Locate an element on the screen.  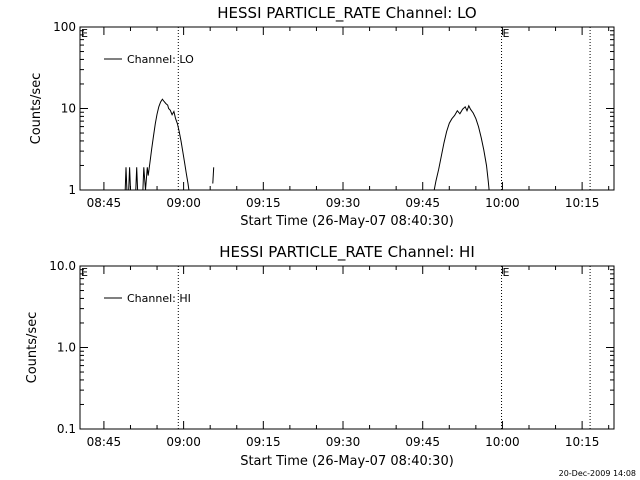
y-tick-label: 1.0 is located at coordinates (66, 348).